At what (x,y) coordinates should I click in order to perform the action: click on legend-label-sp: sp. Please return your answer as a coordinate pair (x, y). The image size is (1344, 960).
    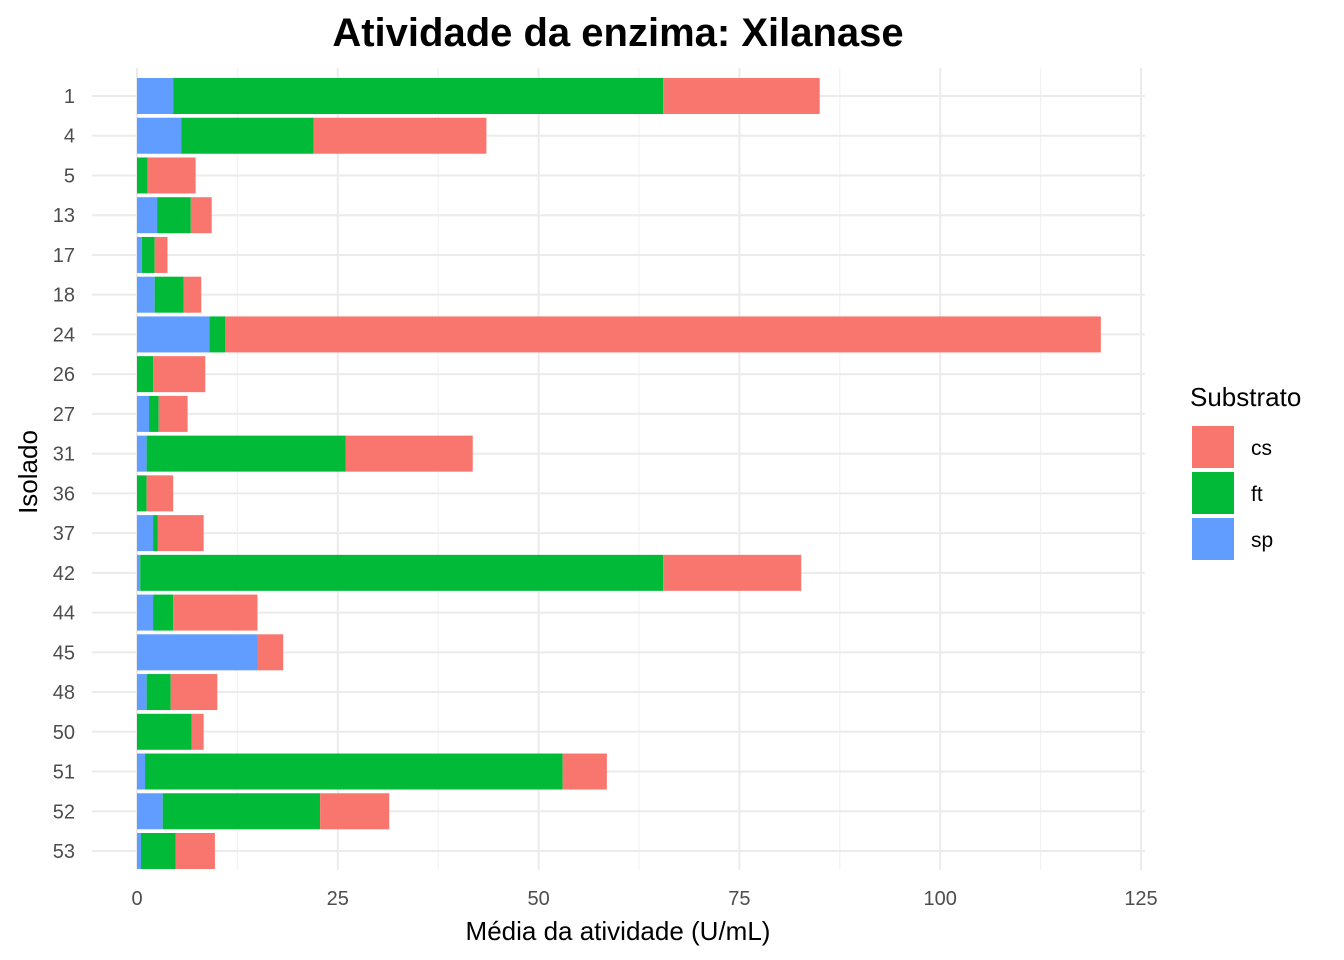
    Looking at the image, I should click on (1262, 540).